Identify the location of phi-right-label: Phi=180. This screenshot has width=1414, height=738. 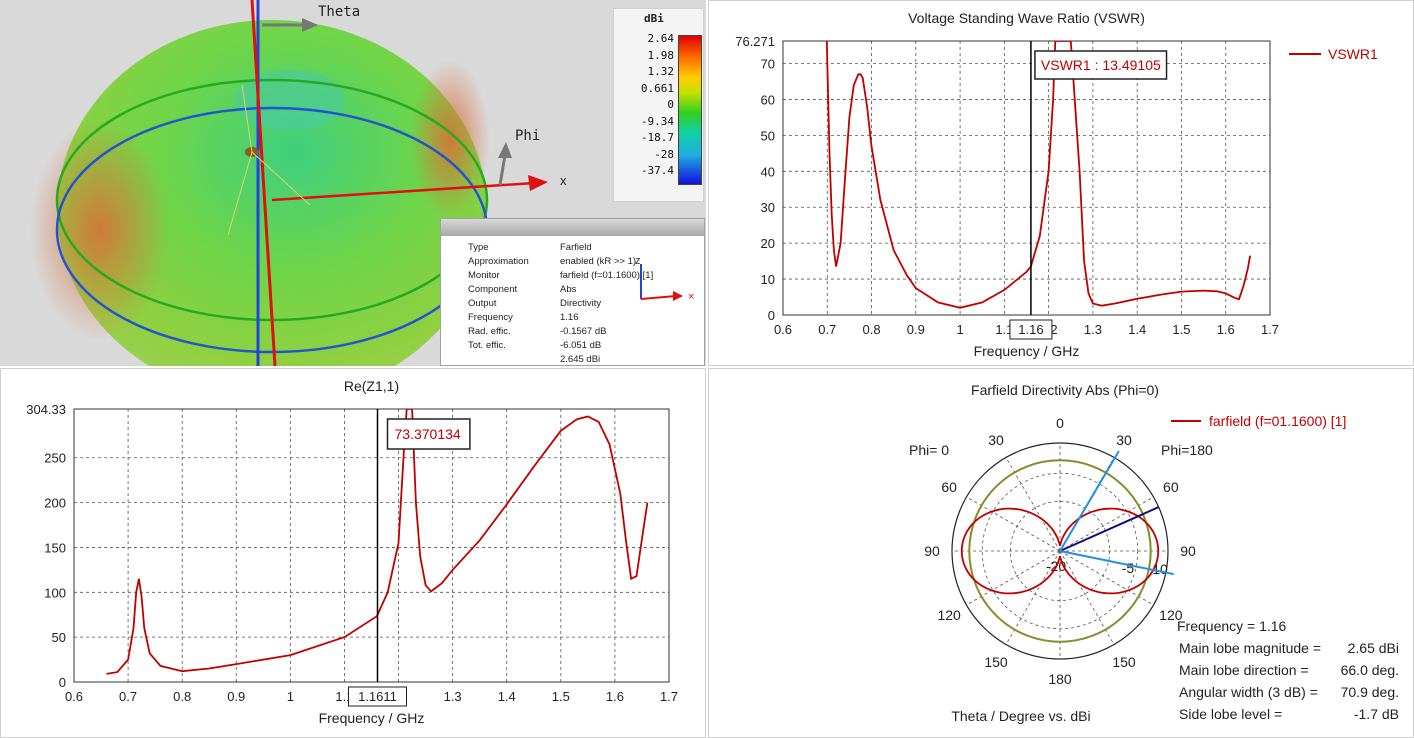
(1187, 450).